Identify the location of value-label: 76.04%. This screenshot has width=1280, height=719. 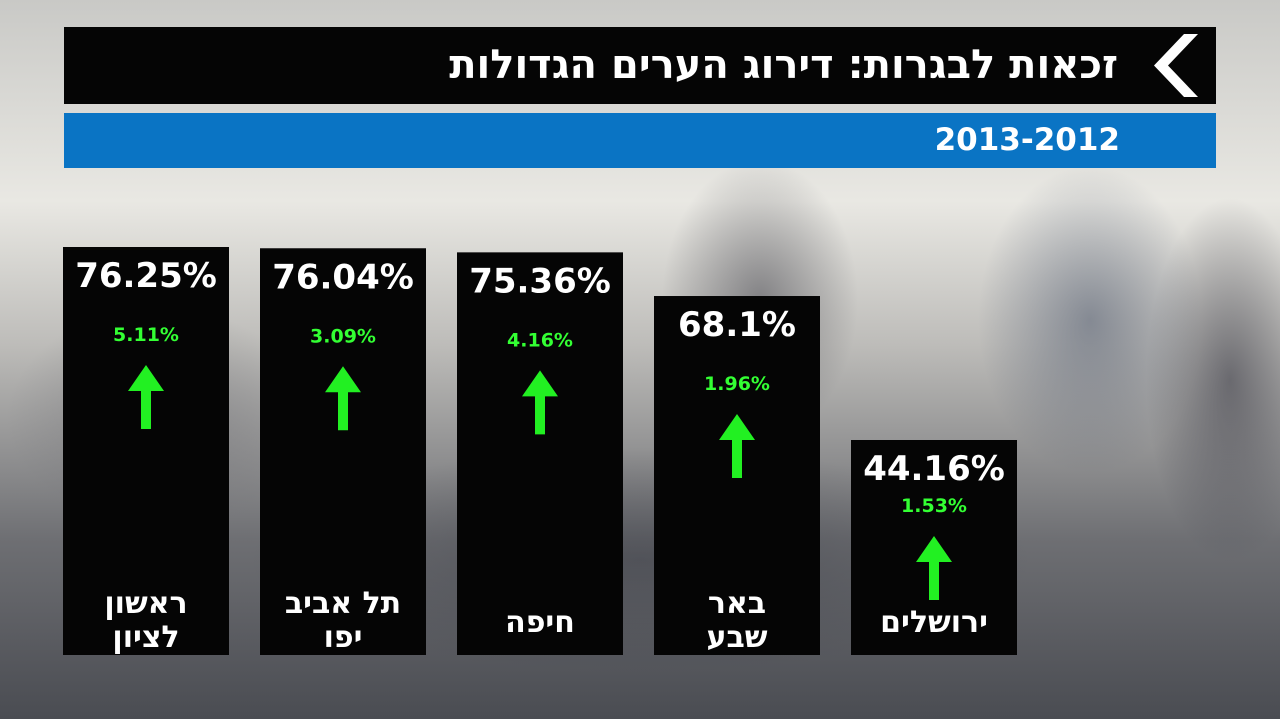
(343, 277).